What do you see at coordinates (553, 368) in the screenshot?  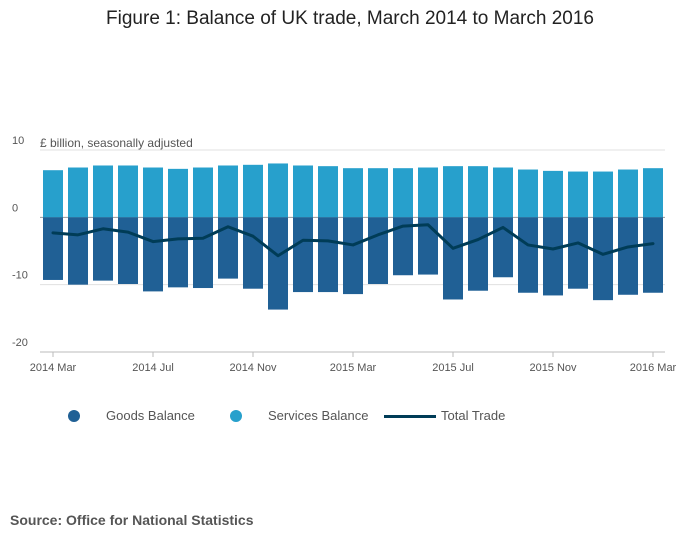 I see `x-tick-label: 2015 Nov` at bounding box center [553, 368].